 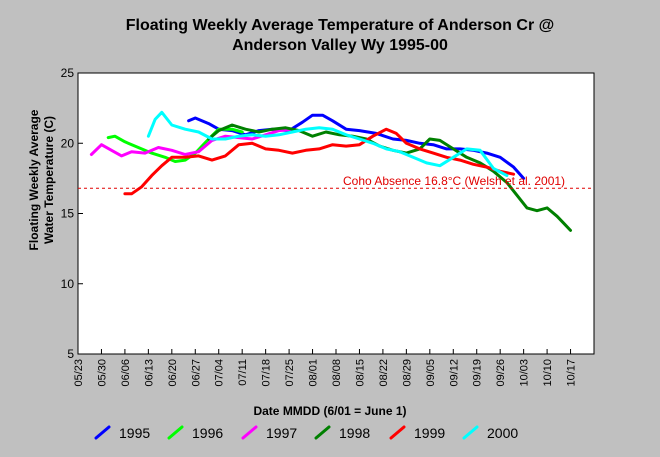 What do you see at coordinates (340, 45) in the screenshot?
I see `chart-title-line2: Anderson Valley Wy 1995-00` at bounding box center [340, 45].